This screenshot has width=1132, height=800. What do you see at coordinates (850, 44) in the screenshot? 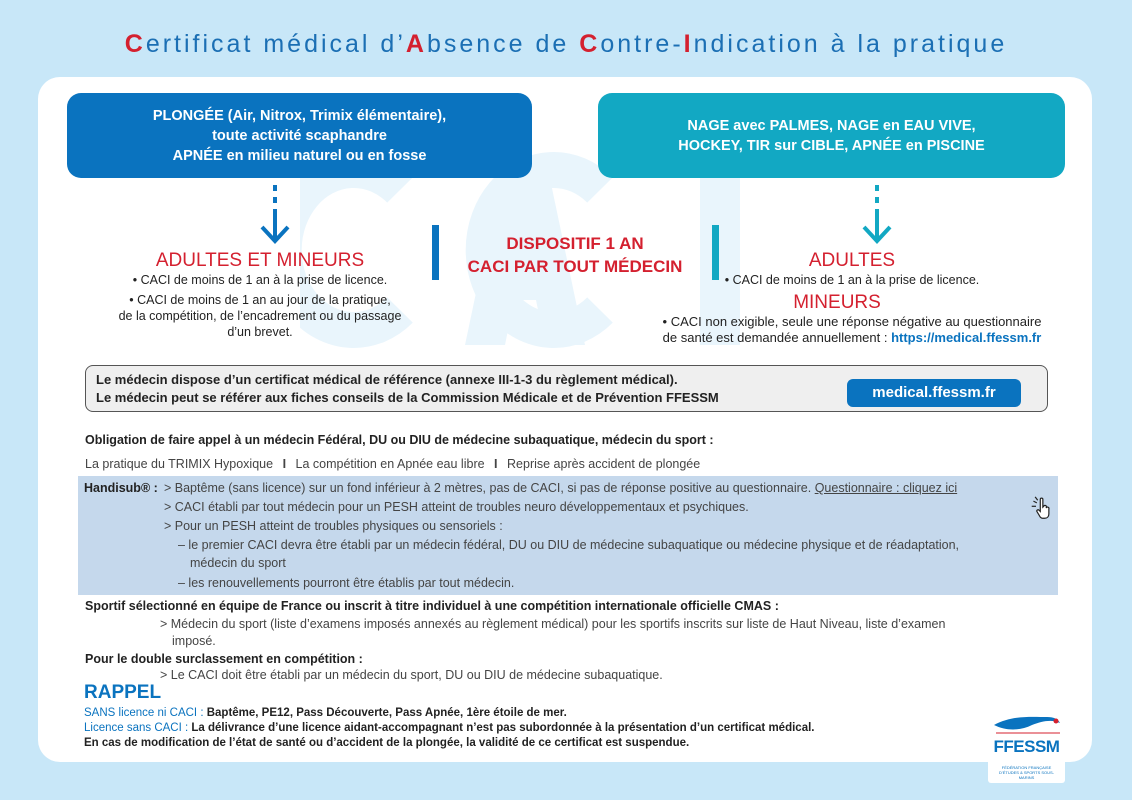
I see `title-segment: ndication à la pratique` at bounding box center [850, 44].